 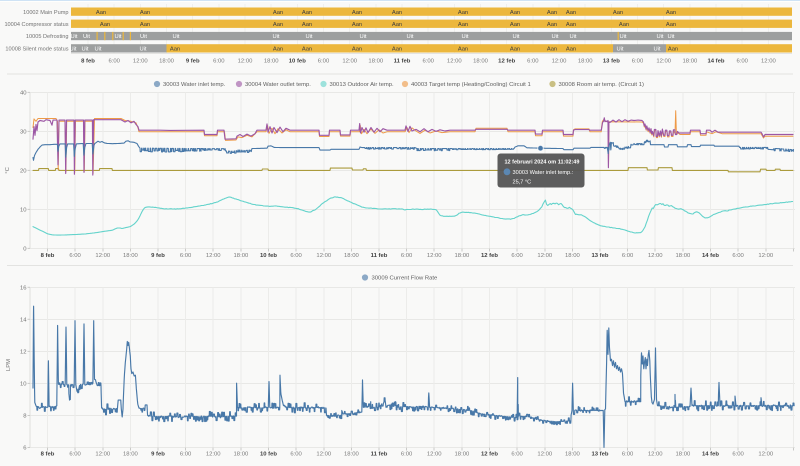 What do you see at coordinates (278, 85) in the screenshot?
I see `svg-text: 30004 Water outlet temp.` at bounding box center [278, 85].